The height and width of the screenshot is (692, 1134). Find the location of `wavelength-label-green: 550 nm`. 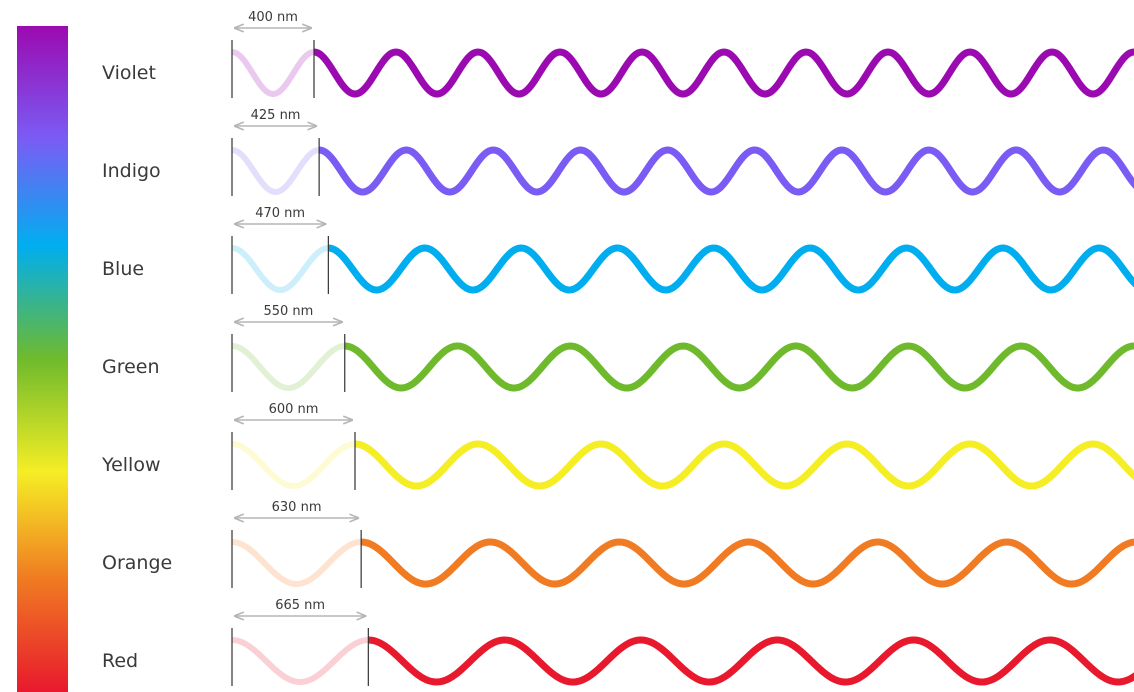

wavelength-label-green: 550 nm is located at coordinates (288, 311).